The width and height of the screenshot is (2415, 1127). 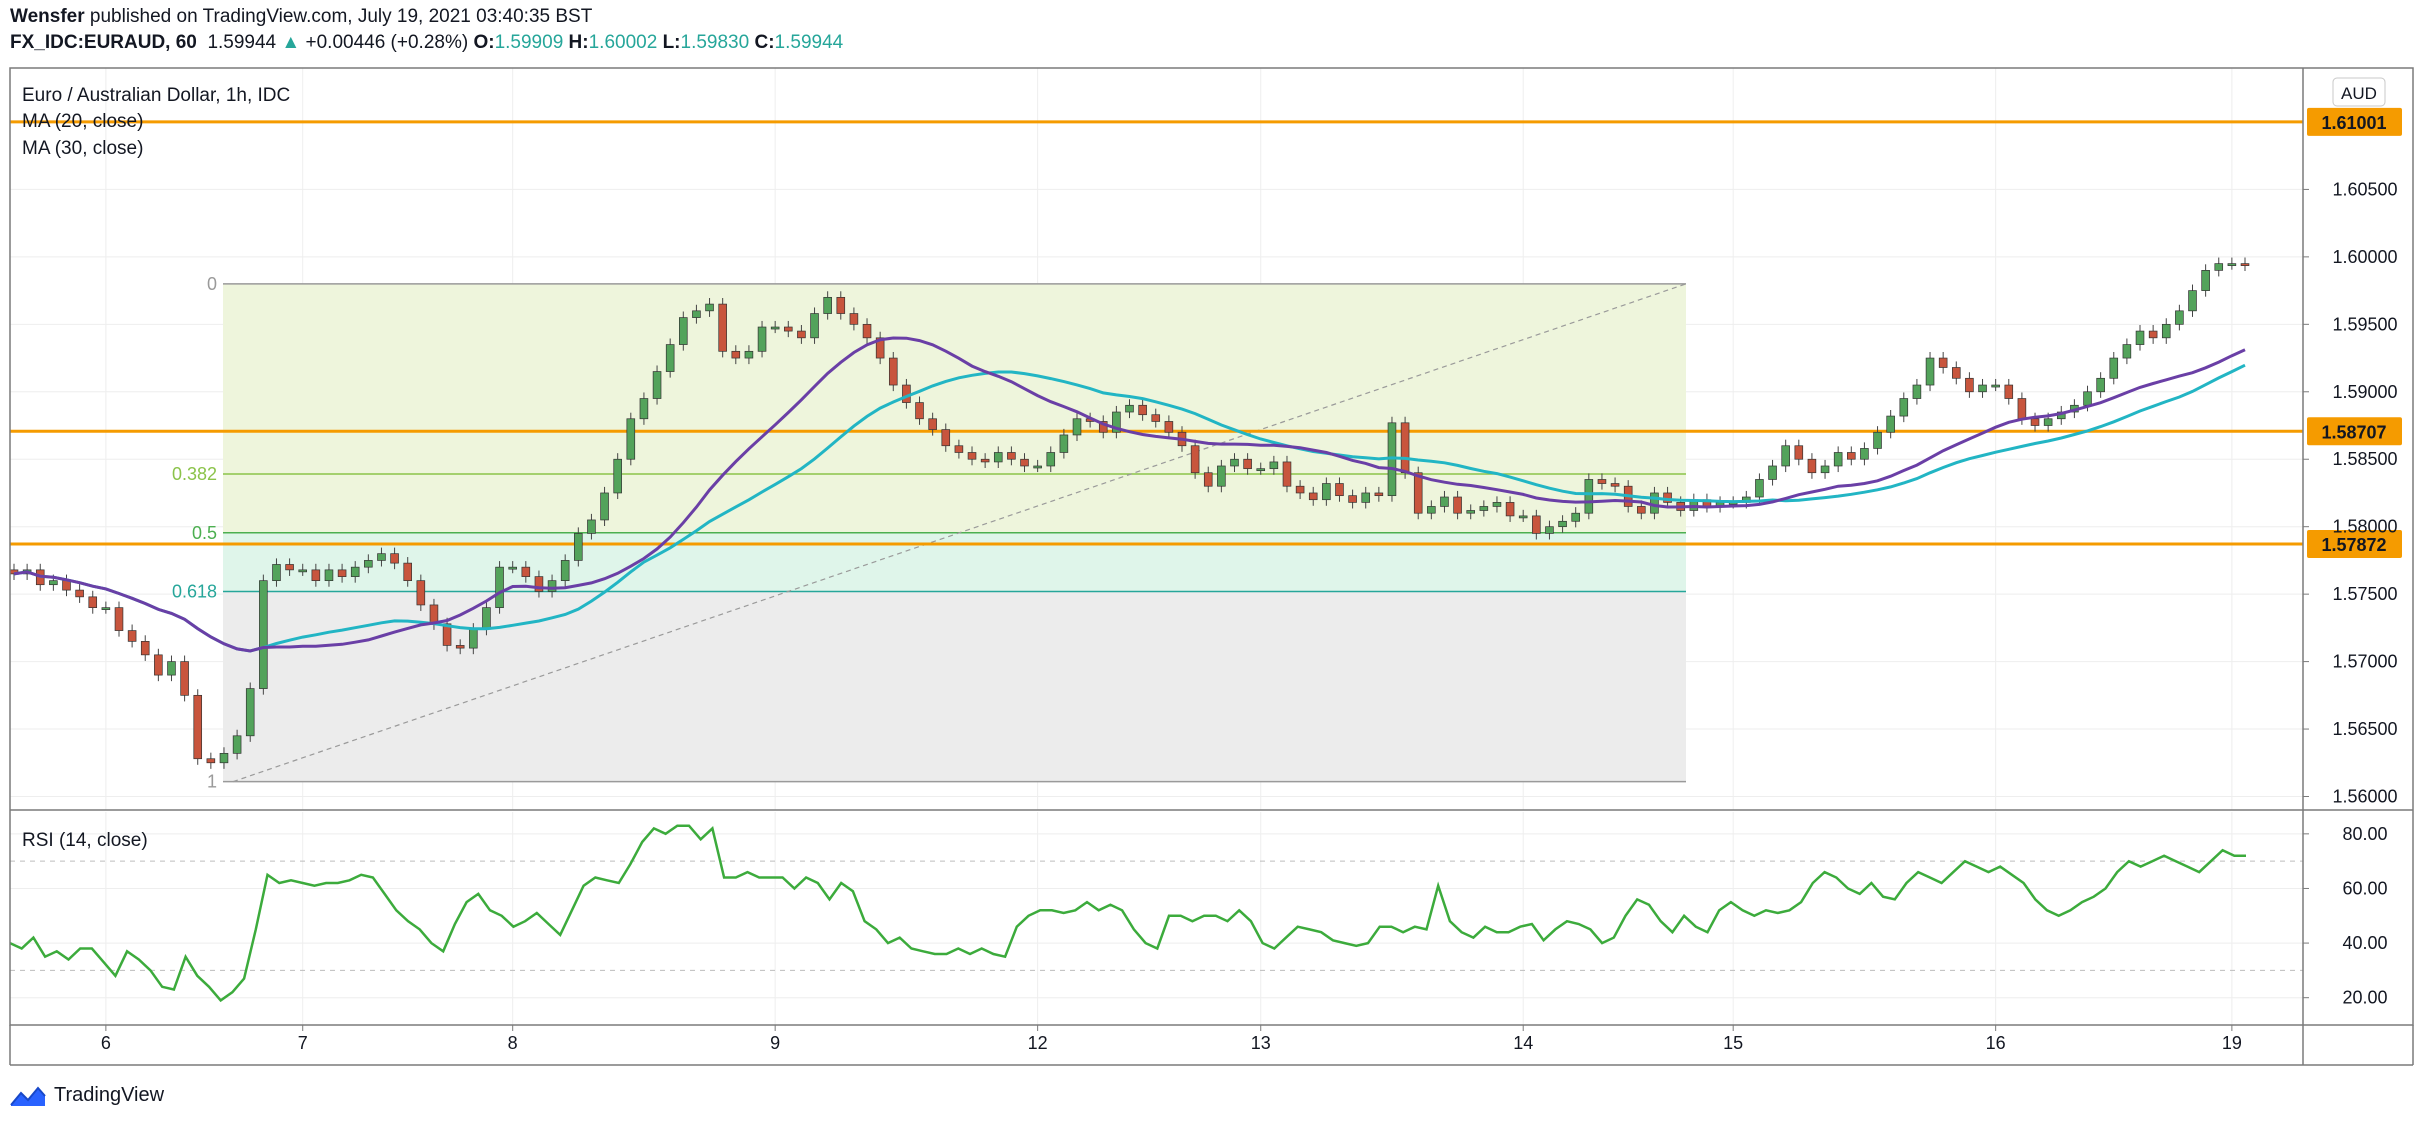 I want to click on price-tick-label: 1.56000, so click(x=2364, y=797).